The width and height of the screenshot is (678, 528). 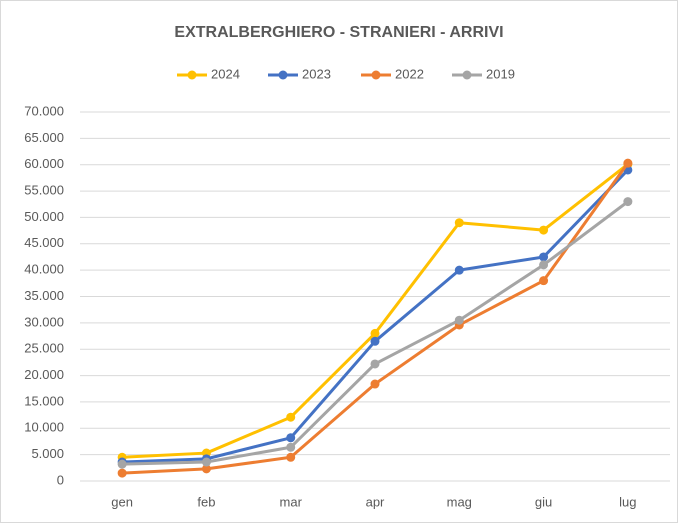 I want to click on legend-label: 2024, so click(x=225, y=73).